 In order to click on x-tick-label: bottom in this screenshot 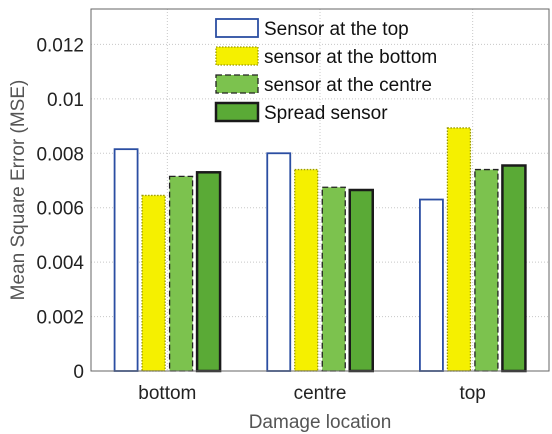, I will do `click(167, 393)`.